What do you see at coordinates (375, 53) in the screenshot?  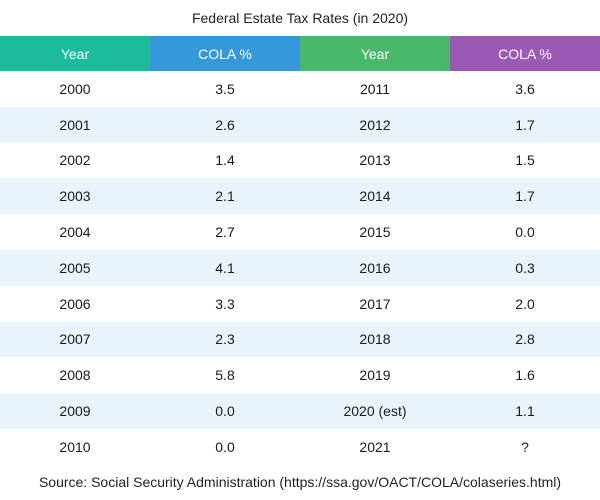 I see `header-year-2: Year` at bounding box center [375, 53].